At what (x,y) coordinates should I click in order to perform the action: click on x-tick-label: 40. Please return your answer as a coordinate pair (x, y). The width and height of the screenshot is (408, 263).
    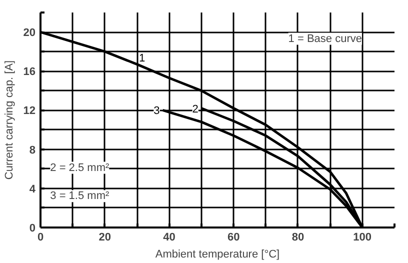
    Looking at the image, I should click on (169, 238).